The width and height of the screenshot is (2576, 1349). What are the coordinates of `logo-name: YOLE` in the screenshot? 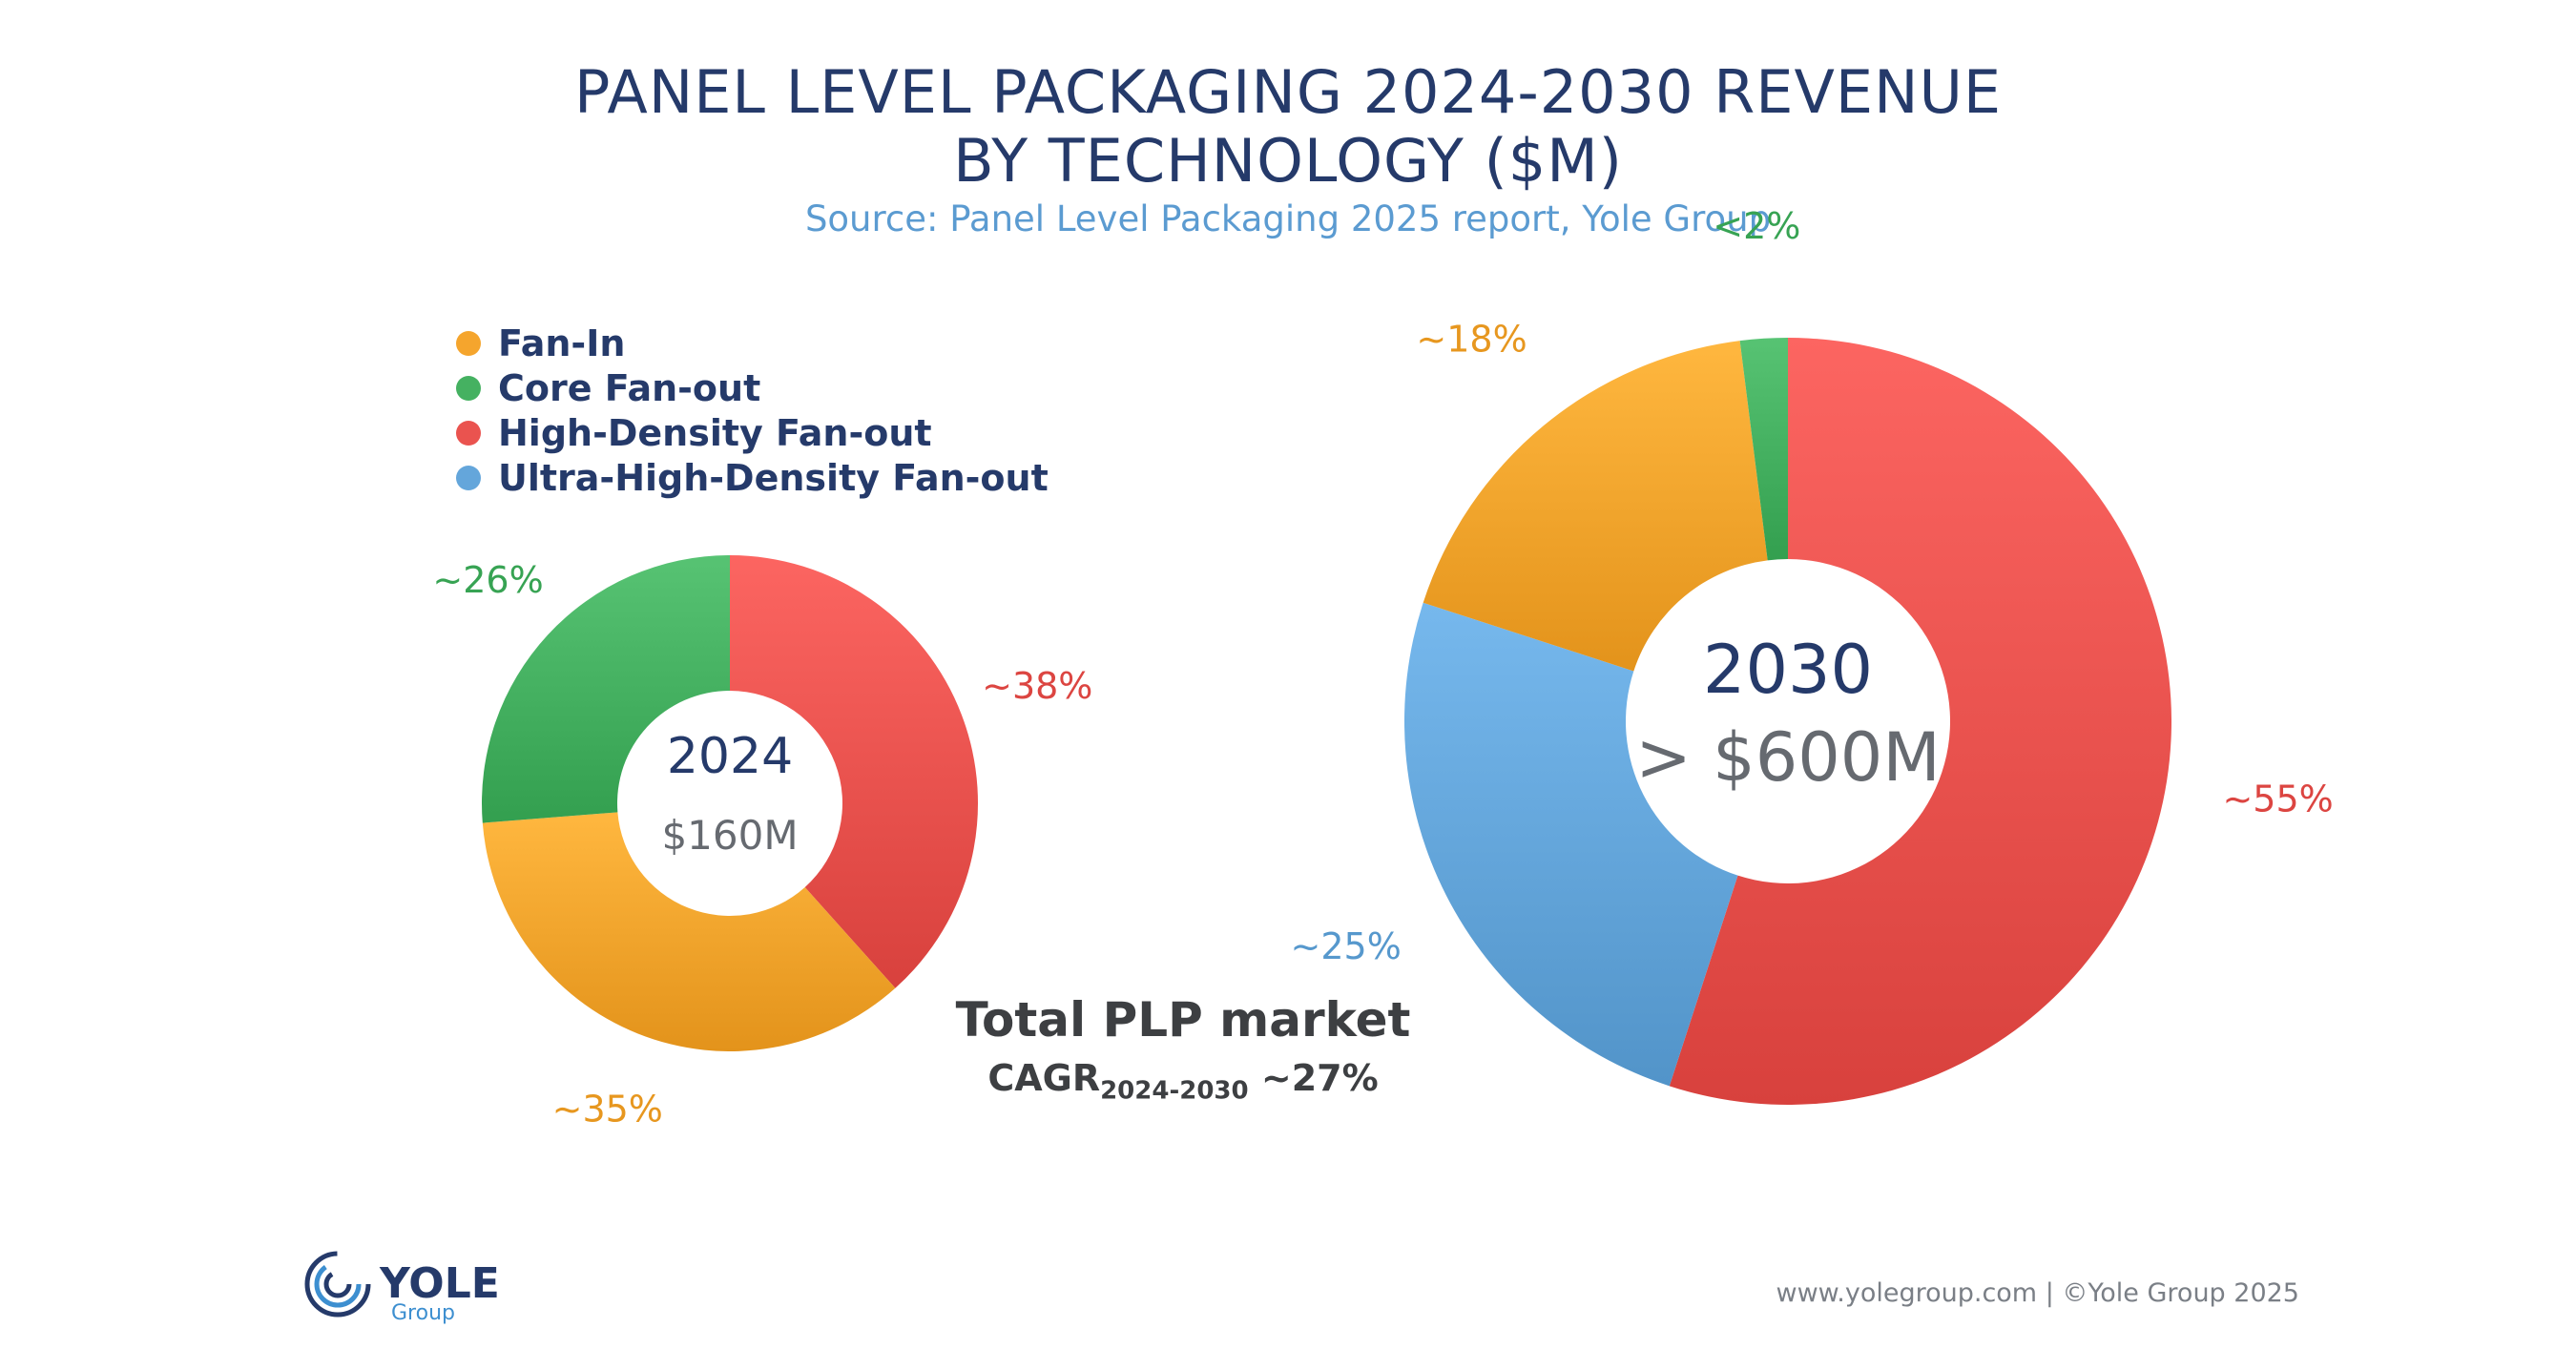 It's located at (440, 1283).